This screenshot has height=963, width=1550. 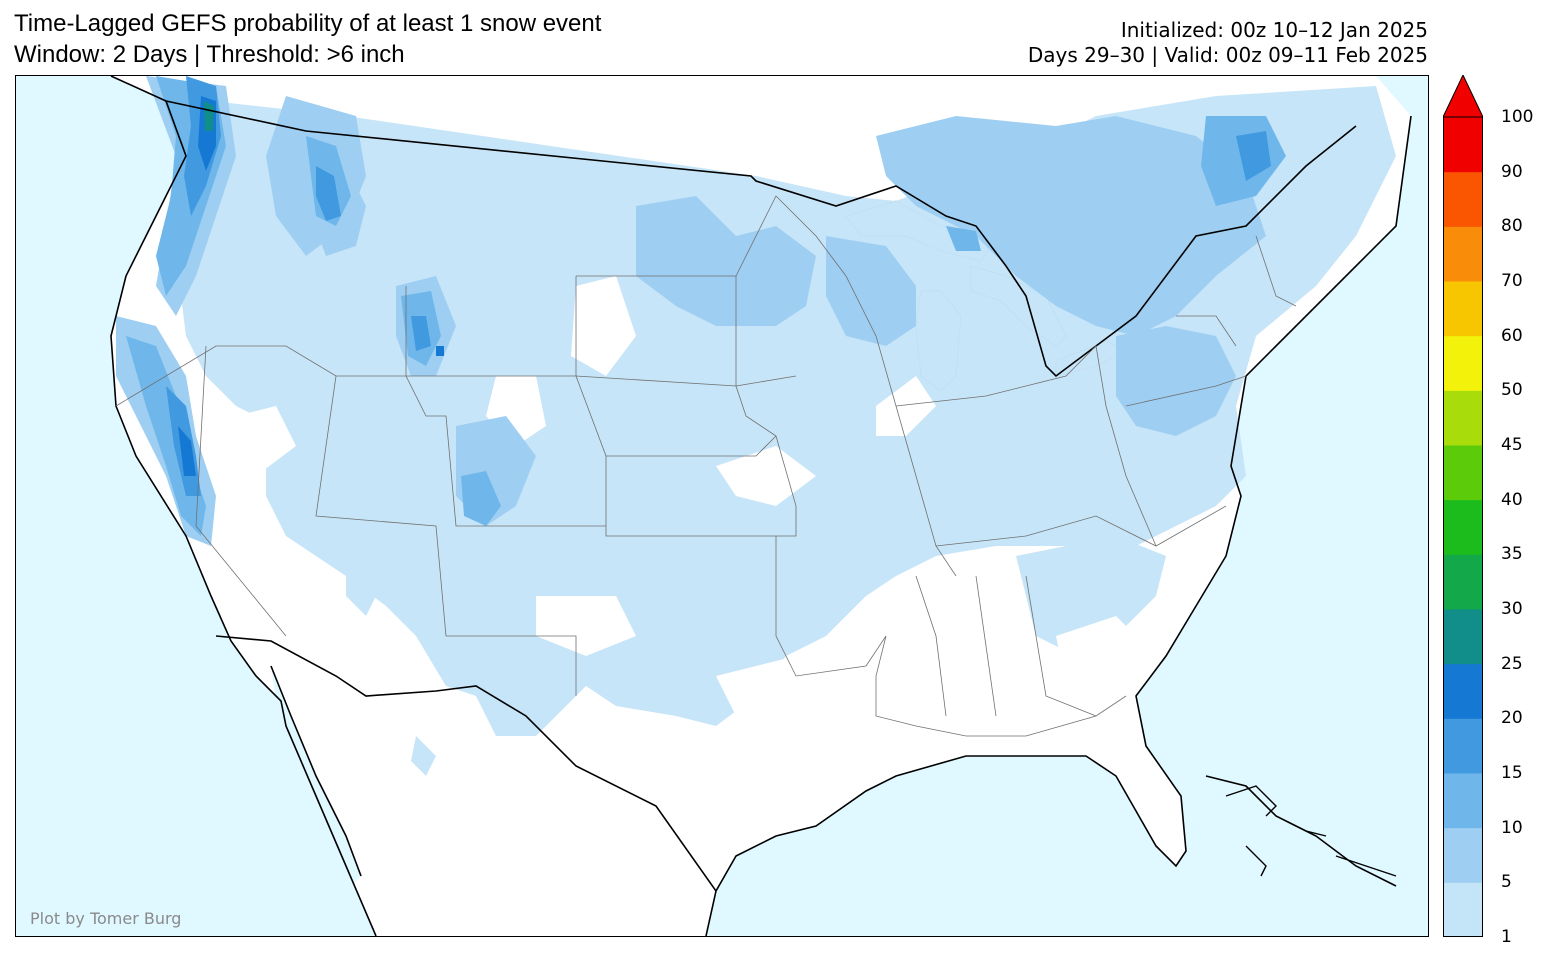 I want to click on colorbar-tick-label: 70, so click(x=1512, y=281).